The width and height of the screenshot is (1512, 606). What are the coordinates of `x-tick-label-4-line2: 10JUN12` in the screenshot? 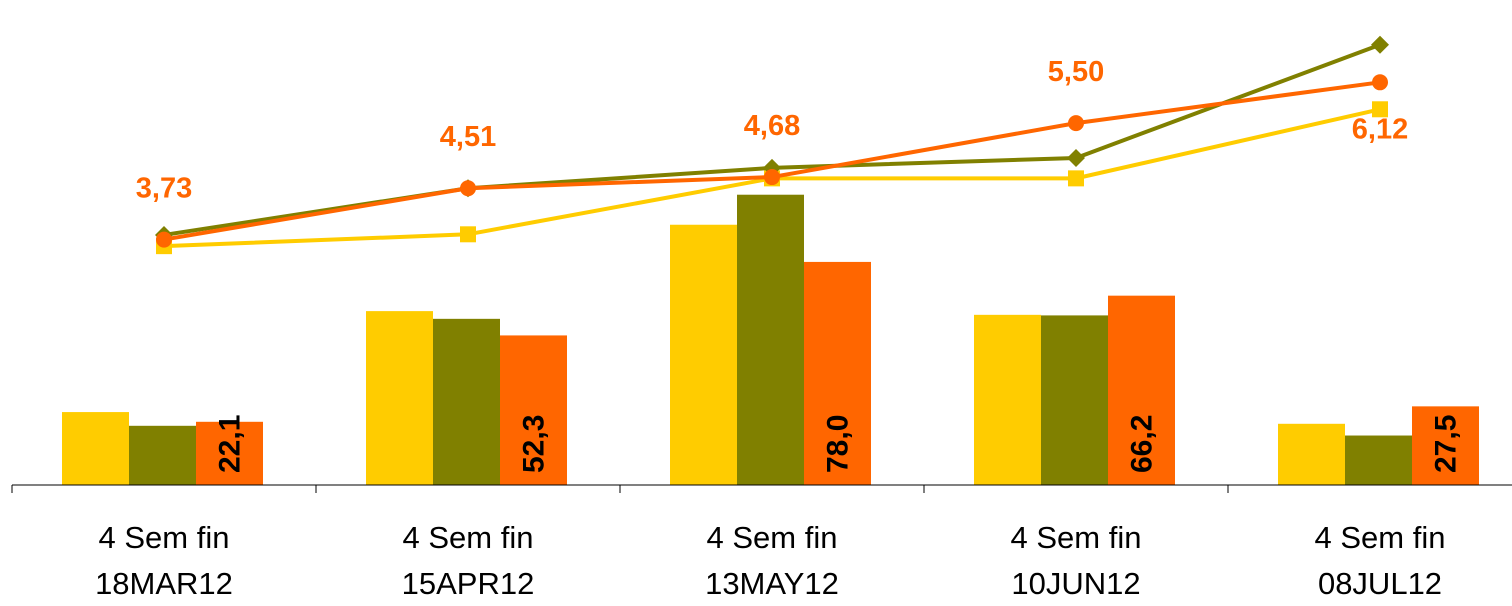 It's located at (1075, 583).